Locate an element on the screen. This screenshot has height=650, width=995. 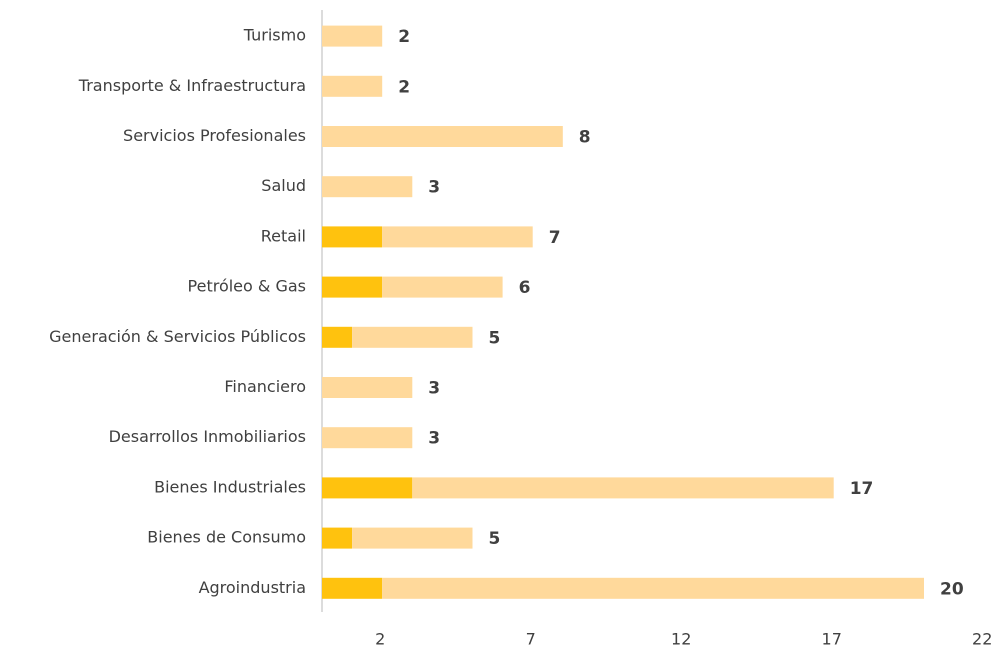
data-label: 8 is located at coordinates (585, 138).